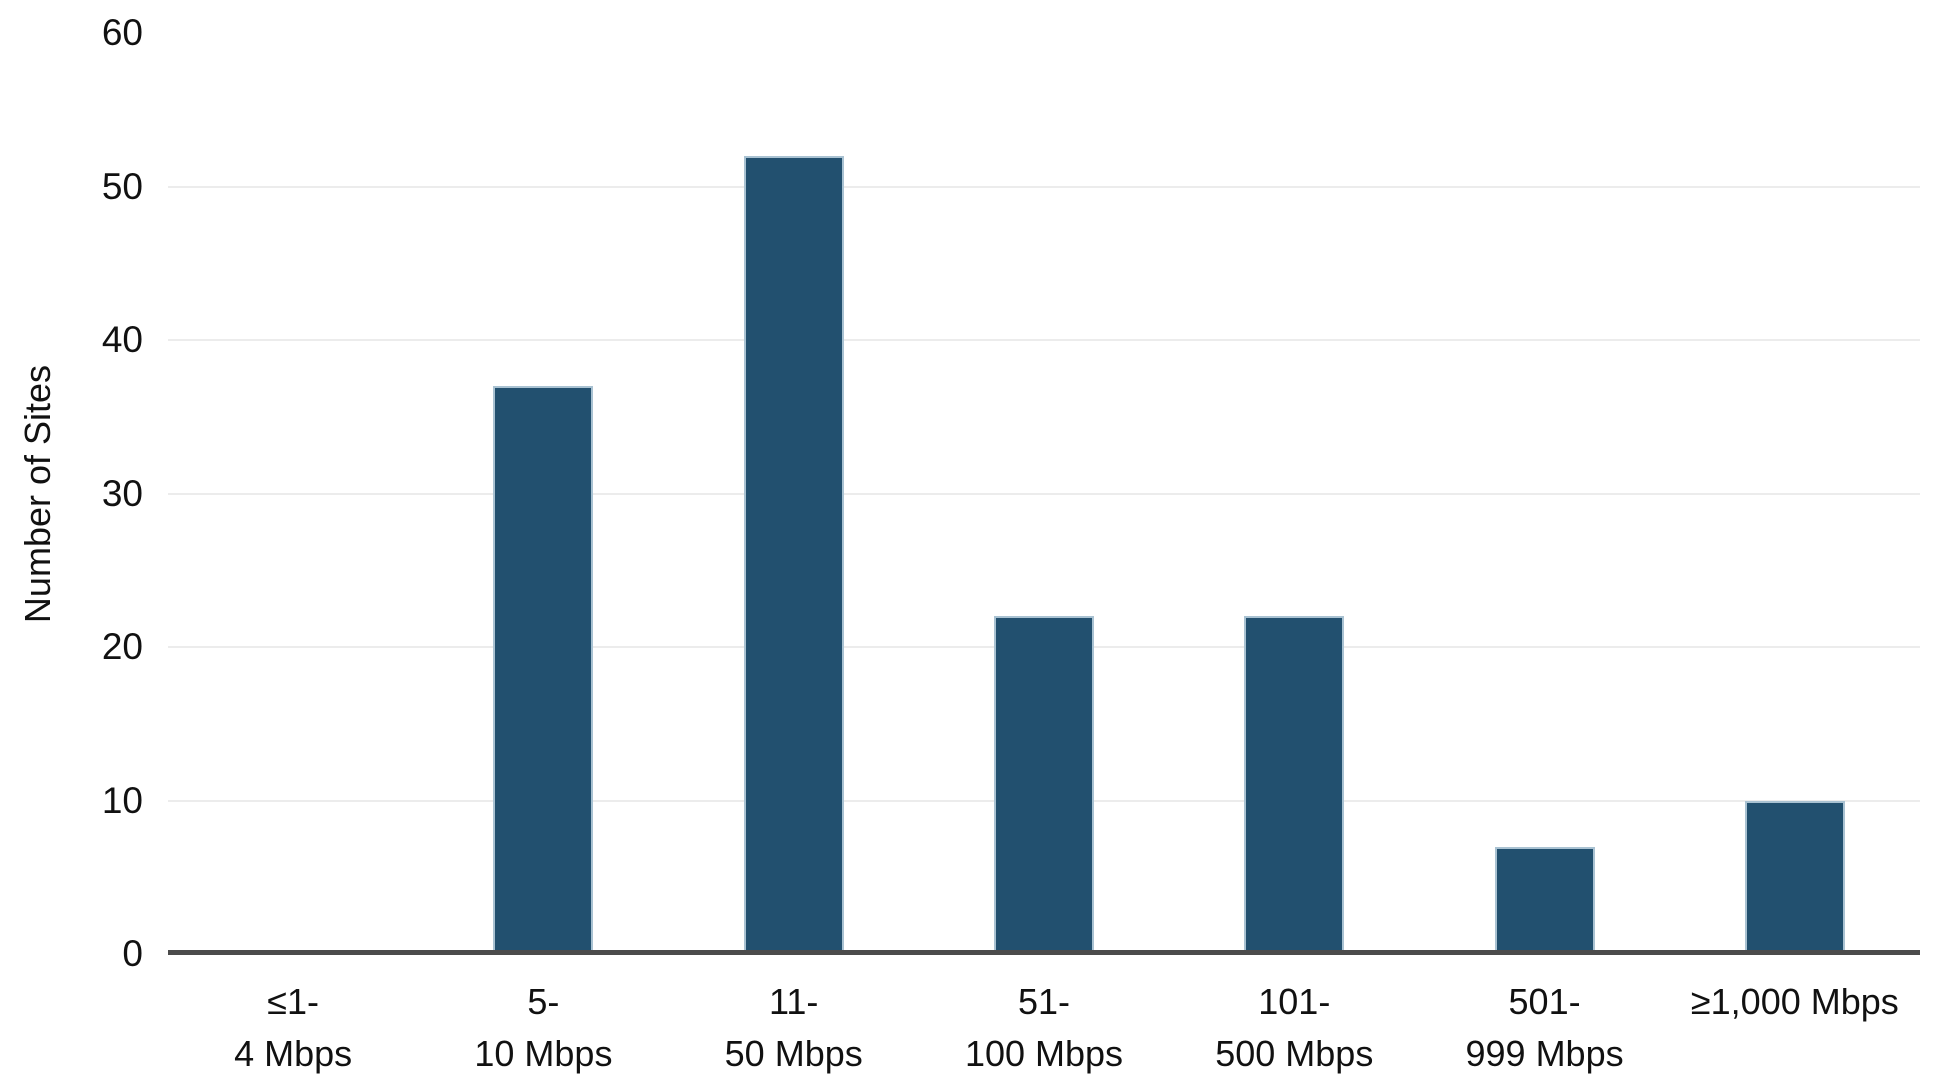 The image size is (1938, 1089). Describe the element at coordinates (794, 1001) in the screenshot. I see `x-tick-label-line1: 11-` at that location.